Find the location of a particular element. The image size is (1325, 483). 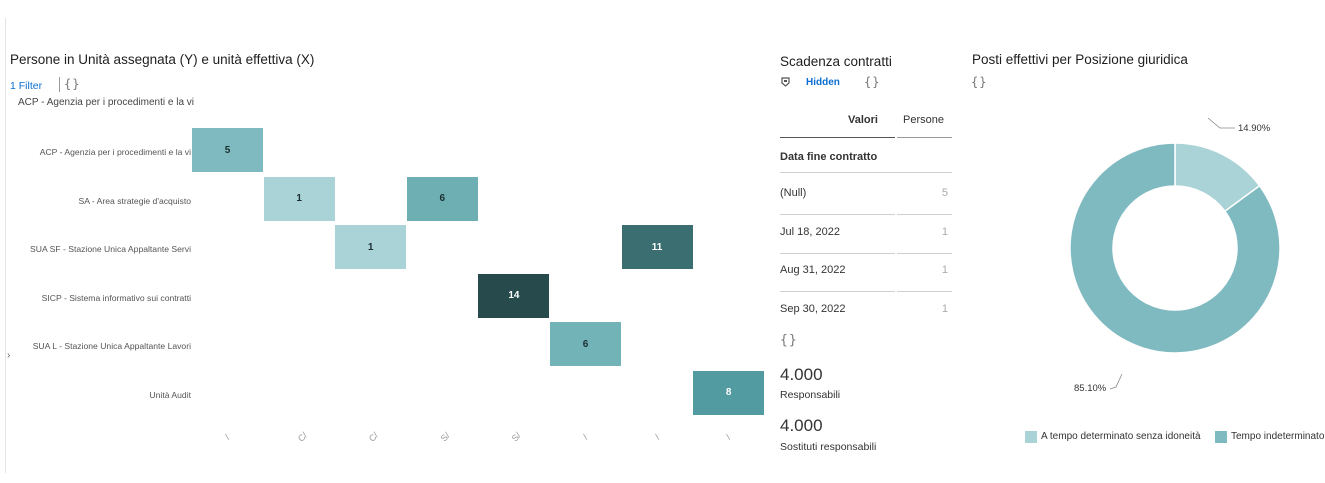

y-axis-label: SUA L - Stazione Unica Appaltante Lavori is located at coordinates (111, 346).